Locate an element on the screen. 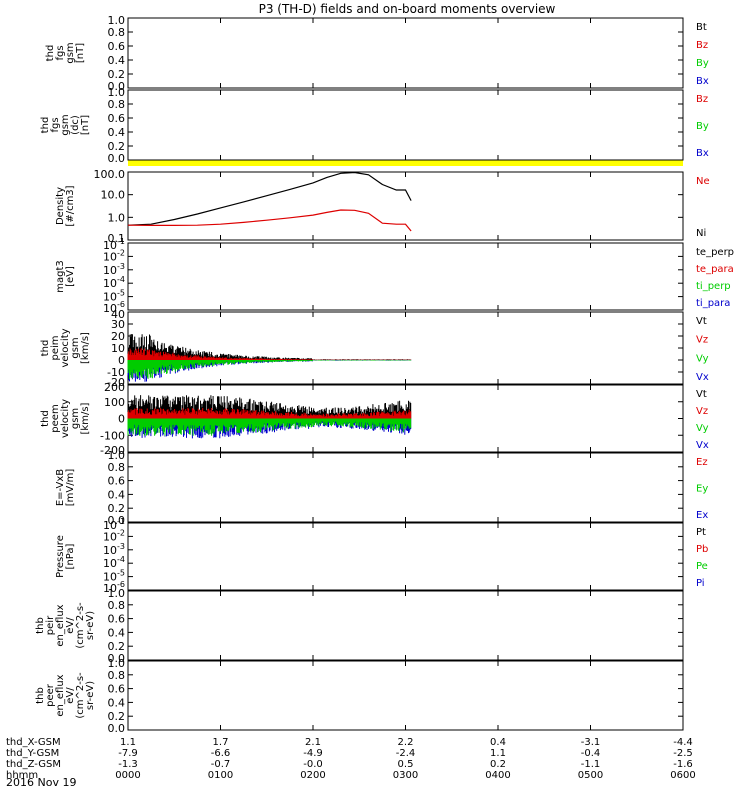 The height and width of the screenshot is (804, 750). legend-Ez: Ez is located at coordinates (702, 462).